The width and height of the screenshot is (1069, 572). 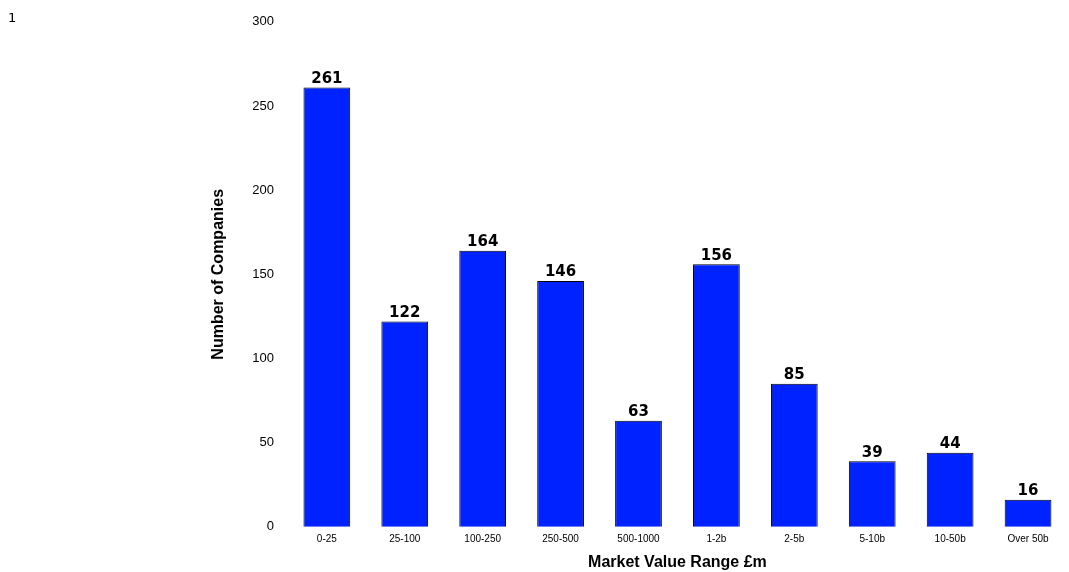 What do you see at coordinates (405, 538) in the screenshot?
I see `x-tick-label: 25-100` at bounding box center [405, 538].